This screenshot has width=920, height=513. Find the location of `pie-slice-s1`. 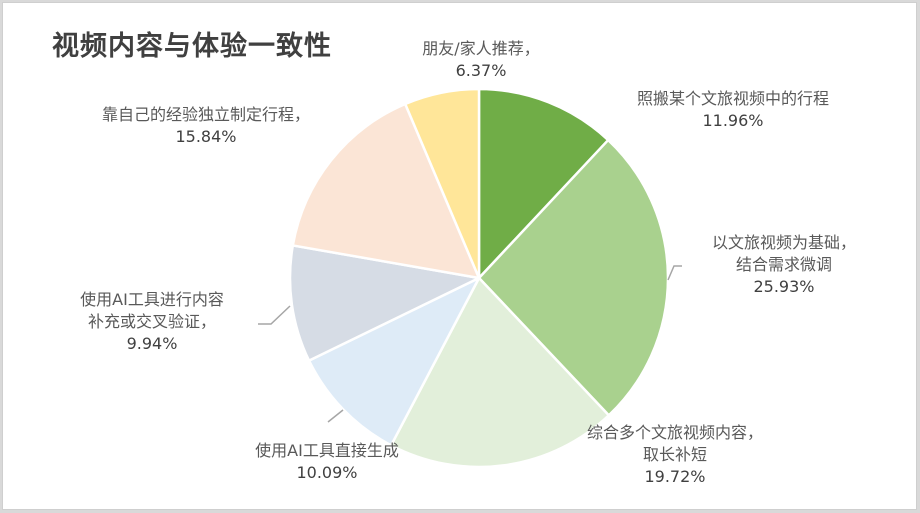

pie-slice-s1 is located at coordinates (573, 277).